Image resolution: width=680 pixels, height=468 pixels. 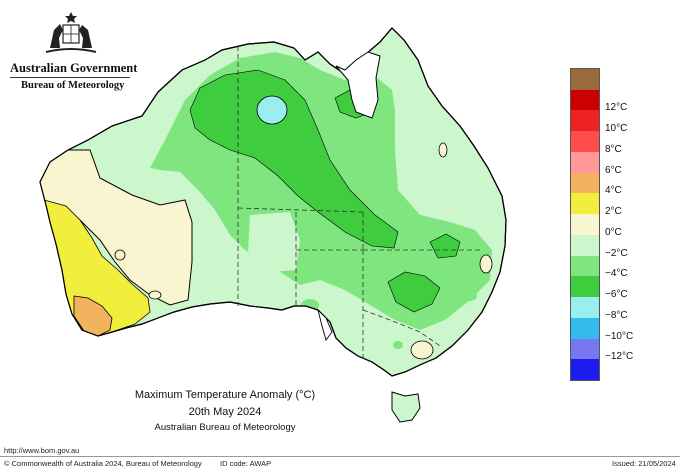 I want to click on legend-label: −6°C, so click(x=616, y=295).